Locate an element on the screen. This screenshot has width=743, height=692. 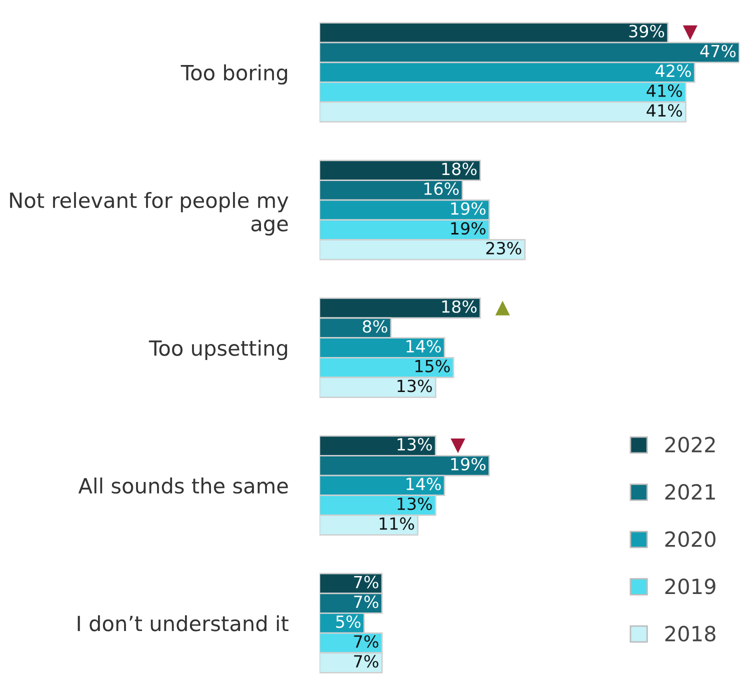
y-tick-label: Too boring is located at coordinates (234, 74).